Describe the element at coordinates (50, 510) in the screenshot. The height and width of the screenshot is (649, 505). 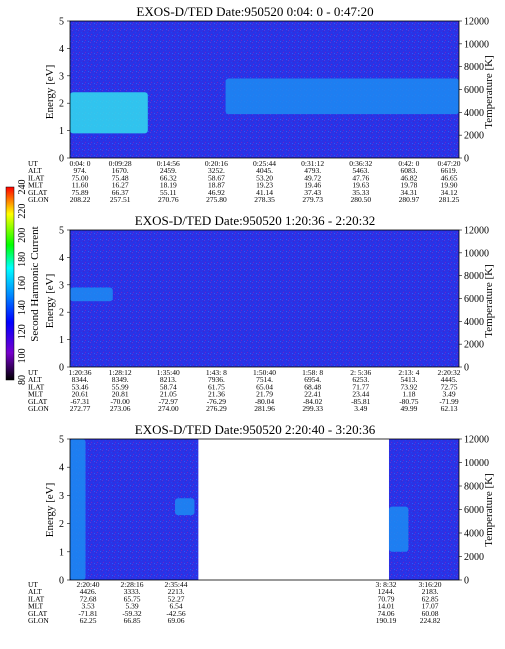
I see `panel-3-ylabel: Energy [eV]` at that location.